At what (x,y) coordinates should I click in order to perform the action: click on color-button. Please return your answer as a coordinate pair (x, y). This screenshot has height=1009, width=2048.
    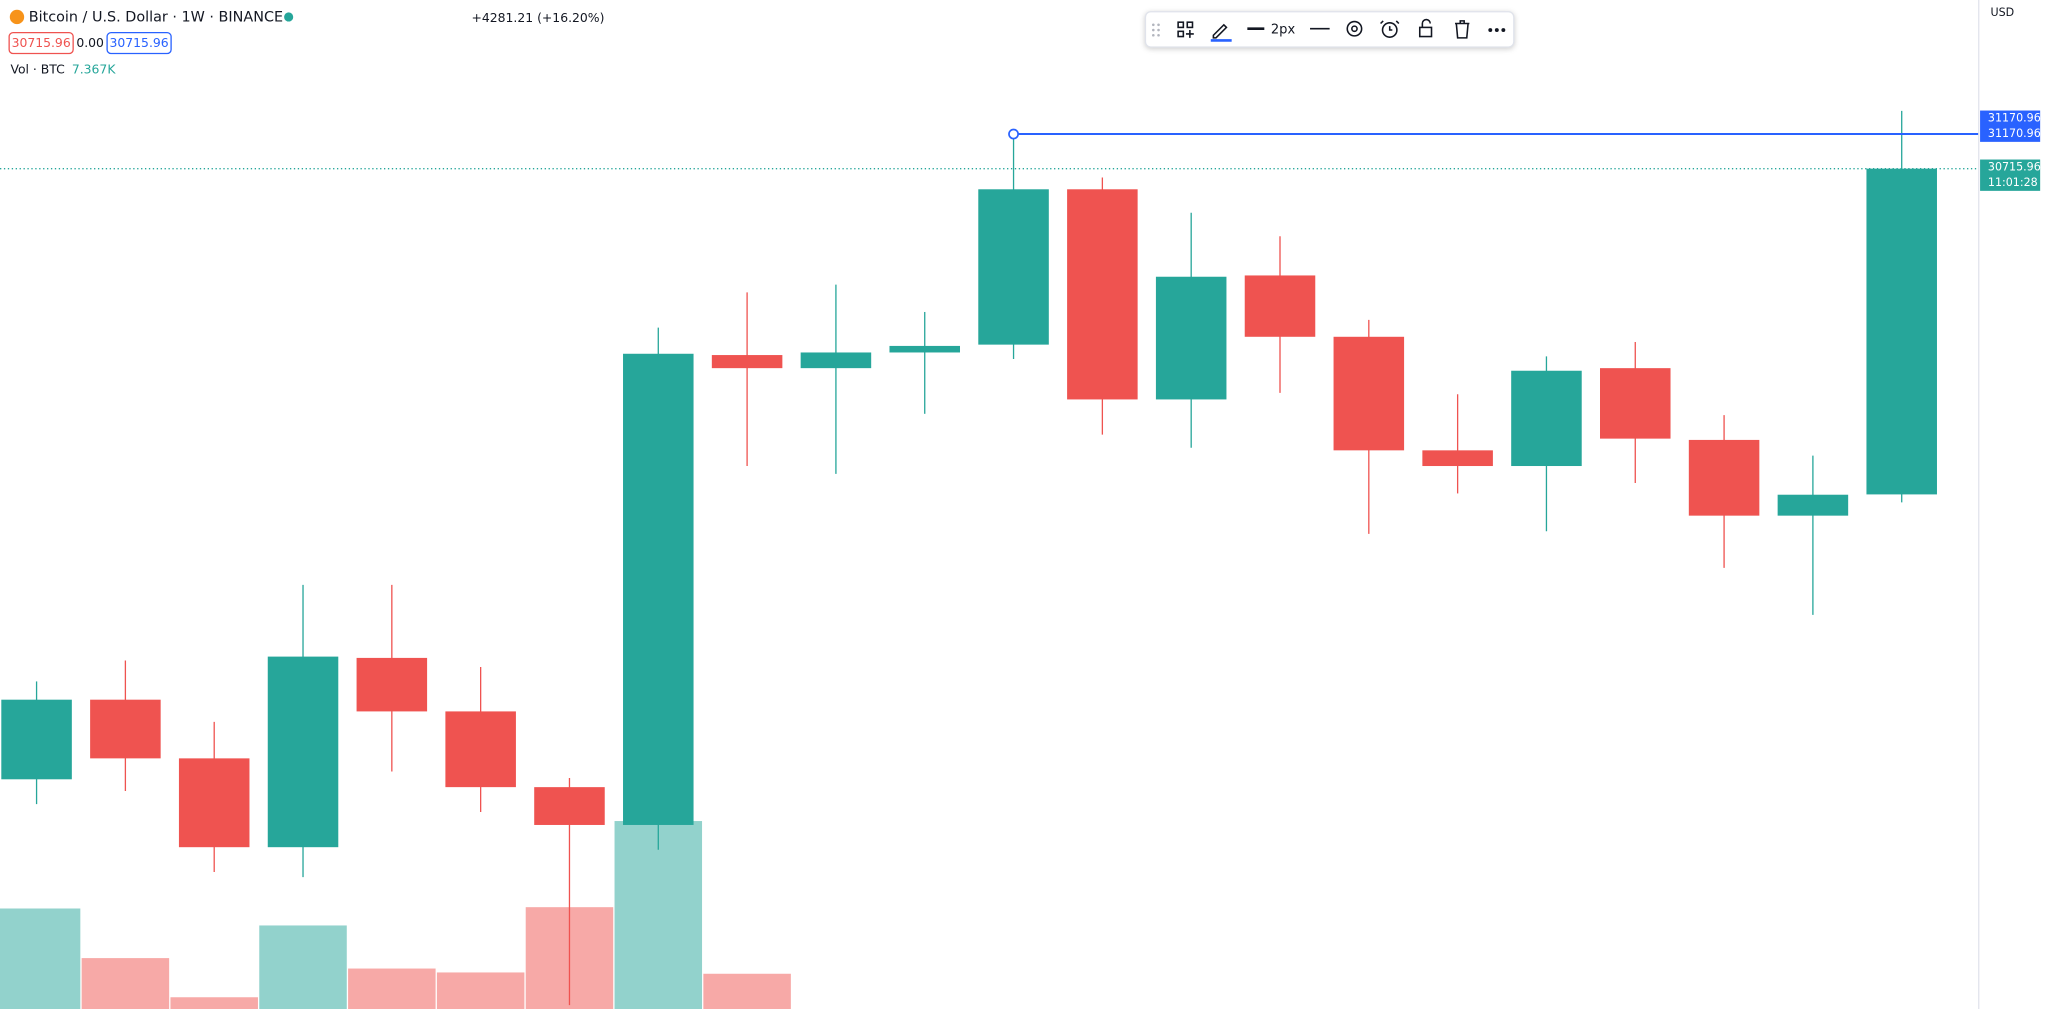
    Looking at the image, I should click on (1221, 32).